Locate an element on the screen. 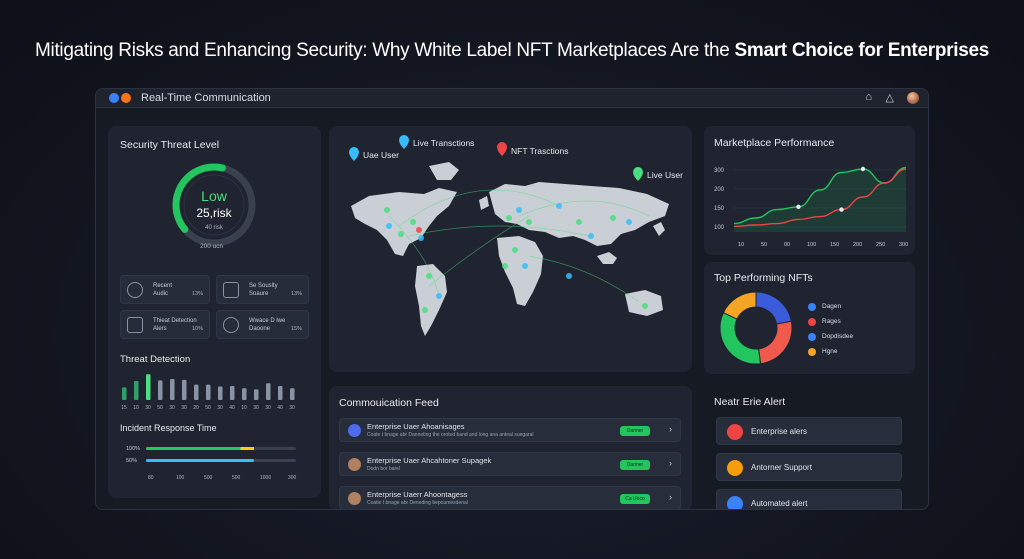 The height and width of the screenshot is (559, 1024). card-sublabel: Alers is located at coordinates (160, 329).